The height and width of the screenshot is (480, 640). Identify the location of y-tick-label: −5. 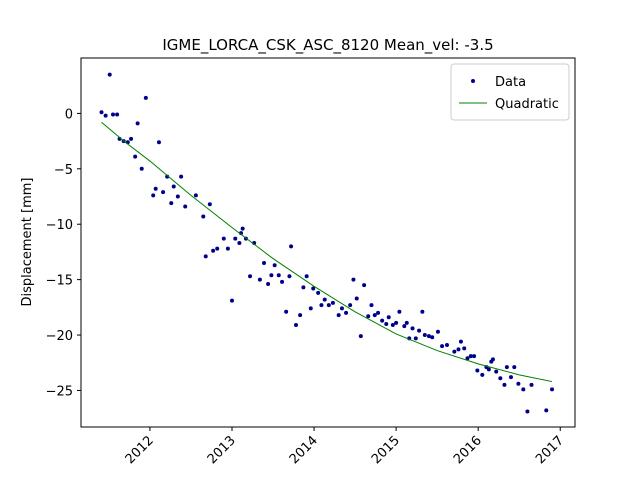
(63, 170).